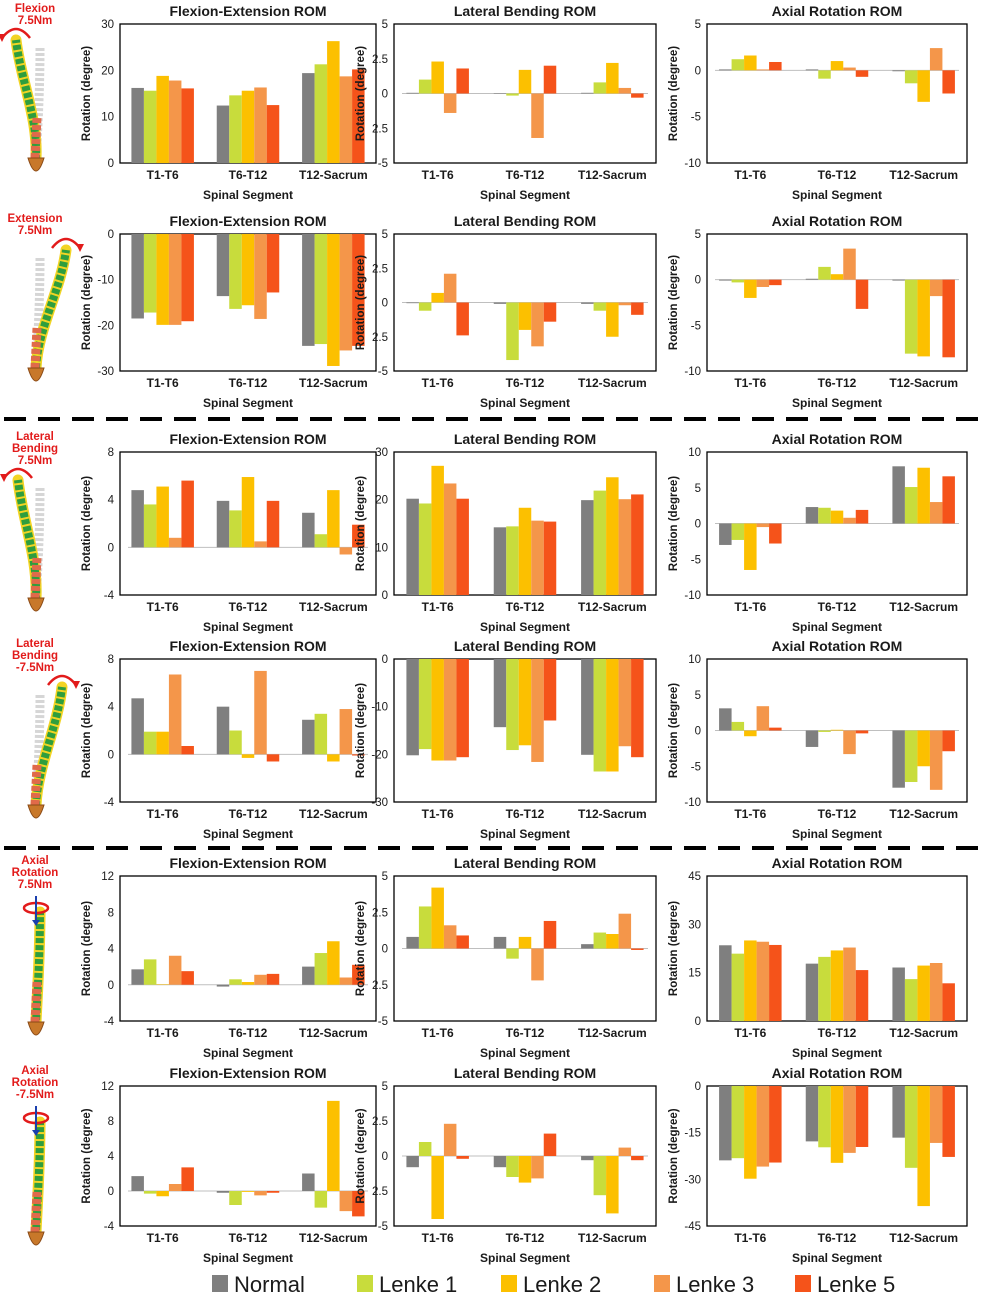 This screenshot has height=1297, width=989. I want to click on legend-item: Lenke 5, so click(845, 1284).